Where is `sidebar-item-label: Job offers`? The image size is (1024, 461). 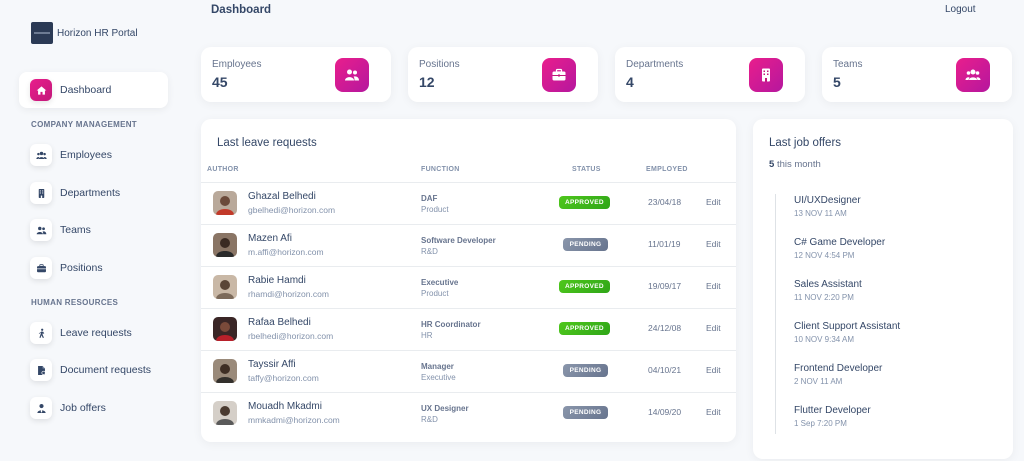 sidebar-item-label: Job offers is located at coordinates (83, 408).